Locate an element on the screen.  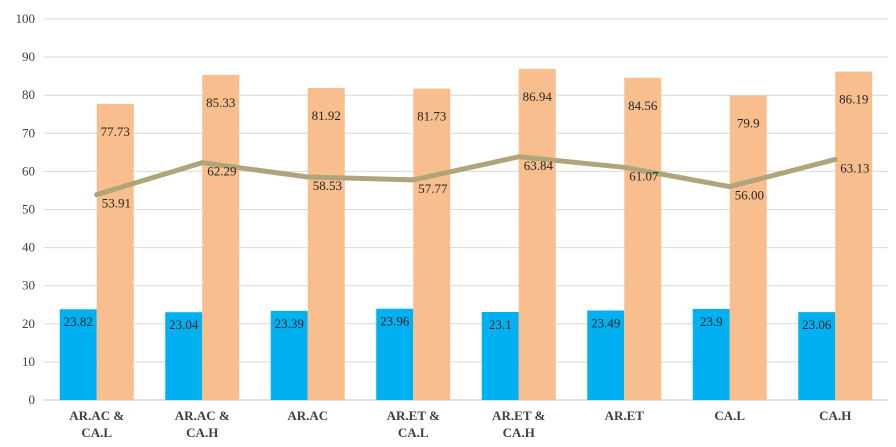
data-label: 79.9 is located at coordinates (748, 123).